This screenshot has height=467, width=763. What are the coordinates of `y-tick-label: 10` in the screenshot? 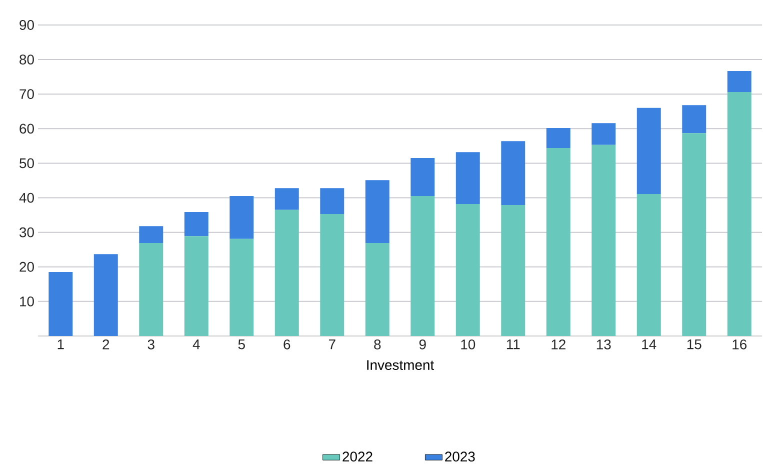 It's located at (27, 301).